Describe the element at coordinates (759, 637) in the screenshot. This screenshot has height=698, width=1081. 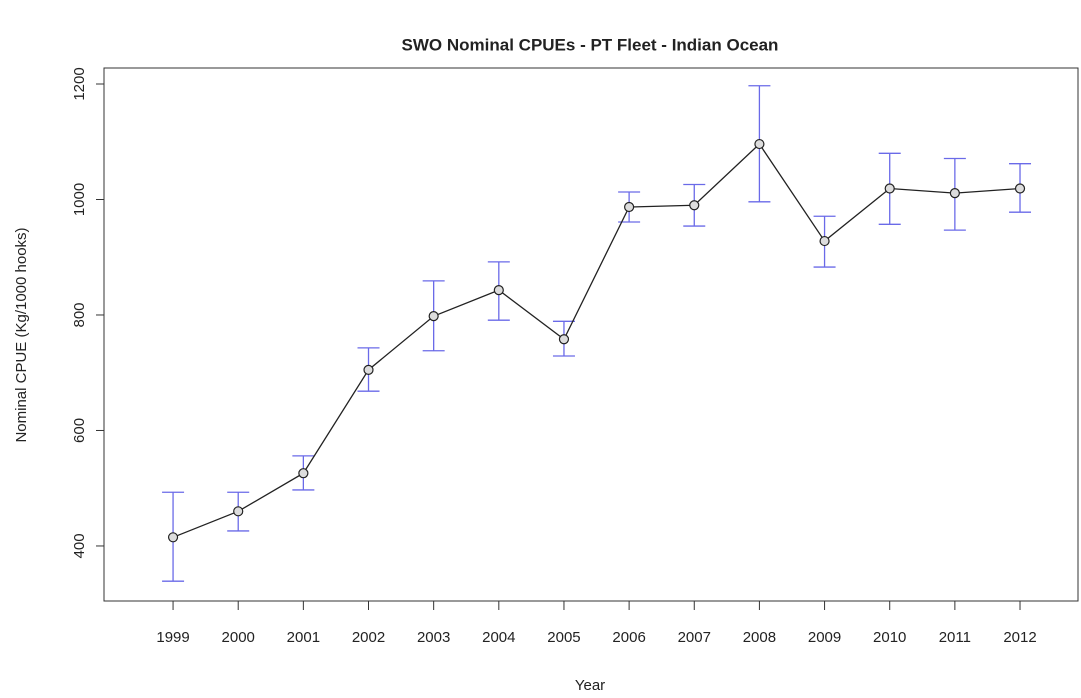
I see `x-tick-label: 2008` at that location.